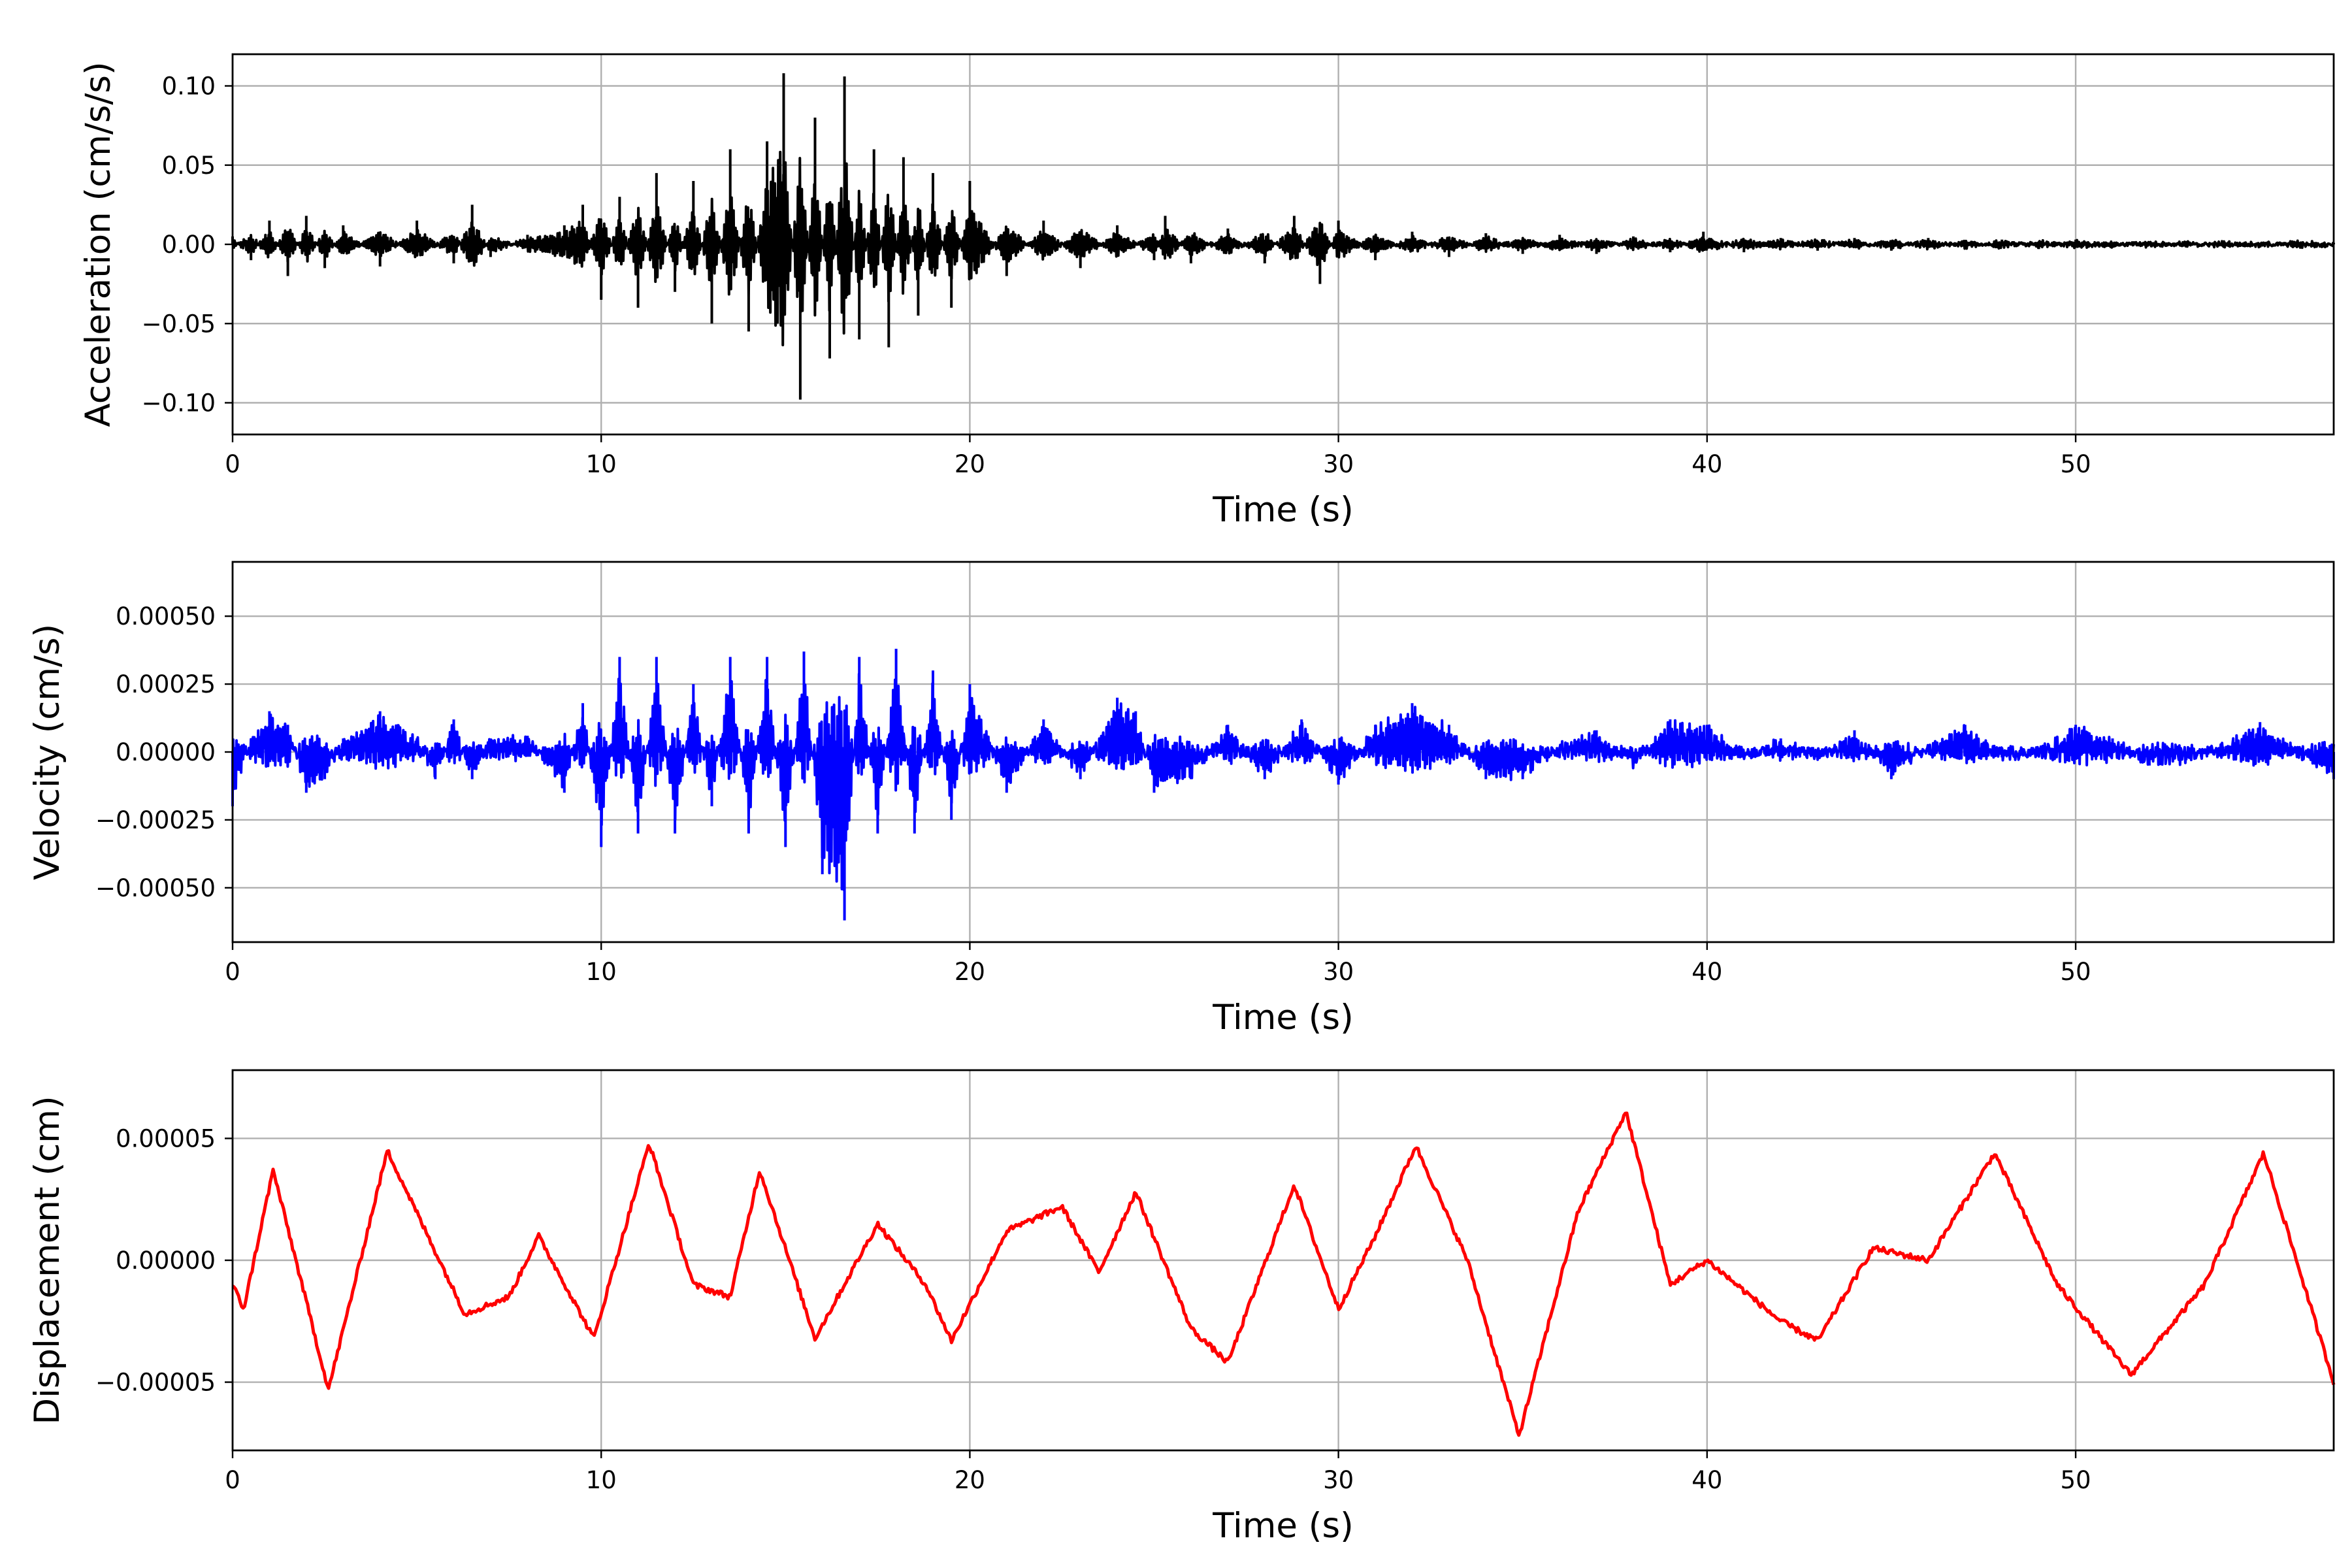 The width and height of the screenshot is (2352, 1568). I want to click on acceleration-y-axis-label: Acceleration (cm/s/s), so click(98, 244).